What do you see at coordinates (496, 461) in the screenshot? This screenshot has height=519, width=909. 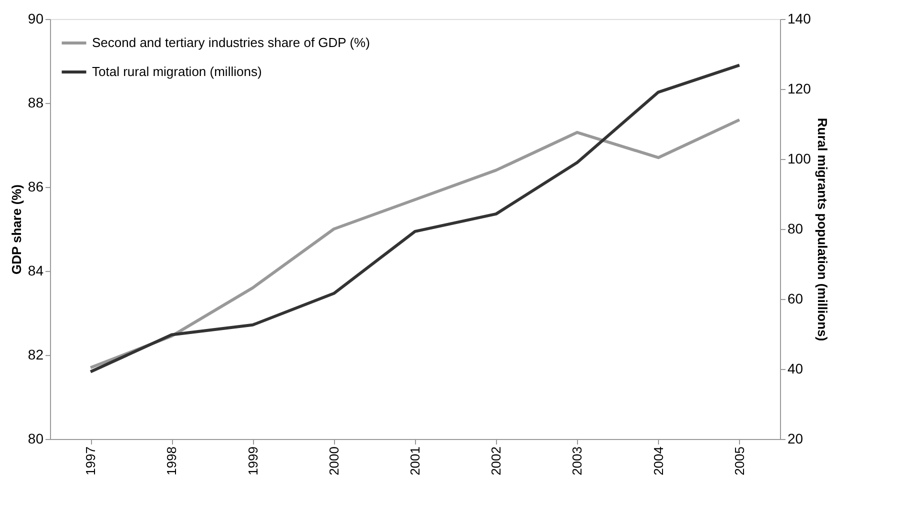 I see `x-tick-label: 2002` at bounding box center [496, 461].